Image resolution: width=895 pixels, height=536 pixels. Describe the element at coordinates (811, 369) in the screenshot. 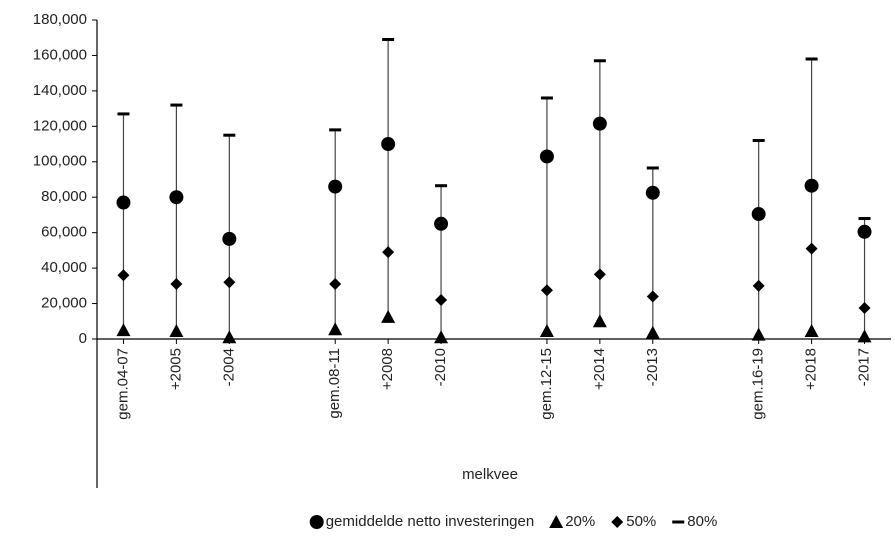

I see `x-tick-label: +2018` at that location.